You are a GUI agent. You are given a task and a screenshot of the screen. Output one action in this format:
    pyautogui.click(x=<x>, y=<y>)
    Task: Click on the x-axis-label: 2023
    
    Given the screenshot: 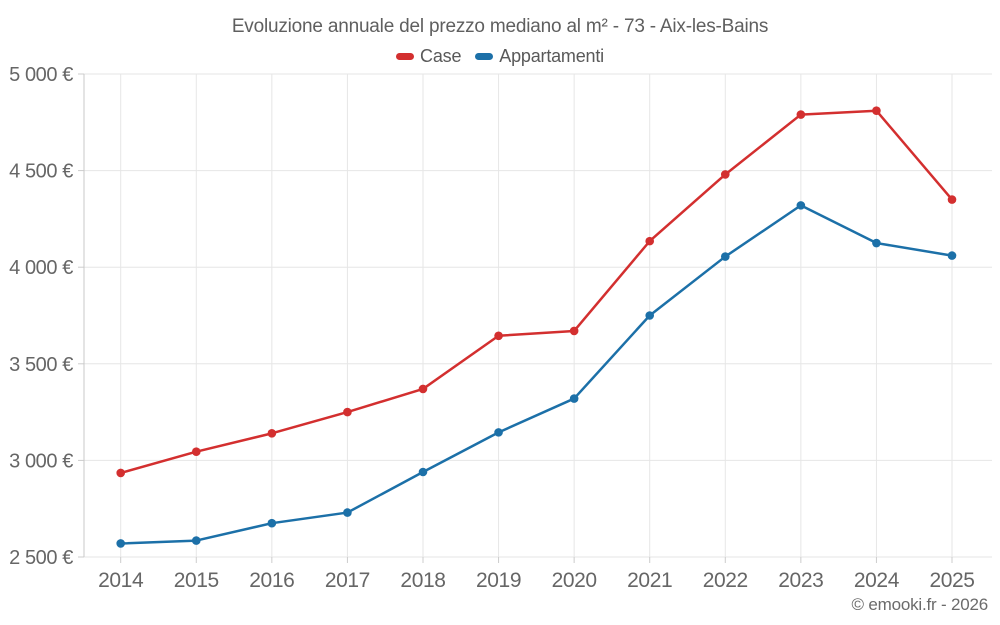 What is the action you would take?
    pyautogui.click(x=800, y=580)
    